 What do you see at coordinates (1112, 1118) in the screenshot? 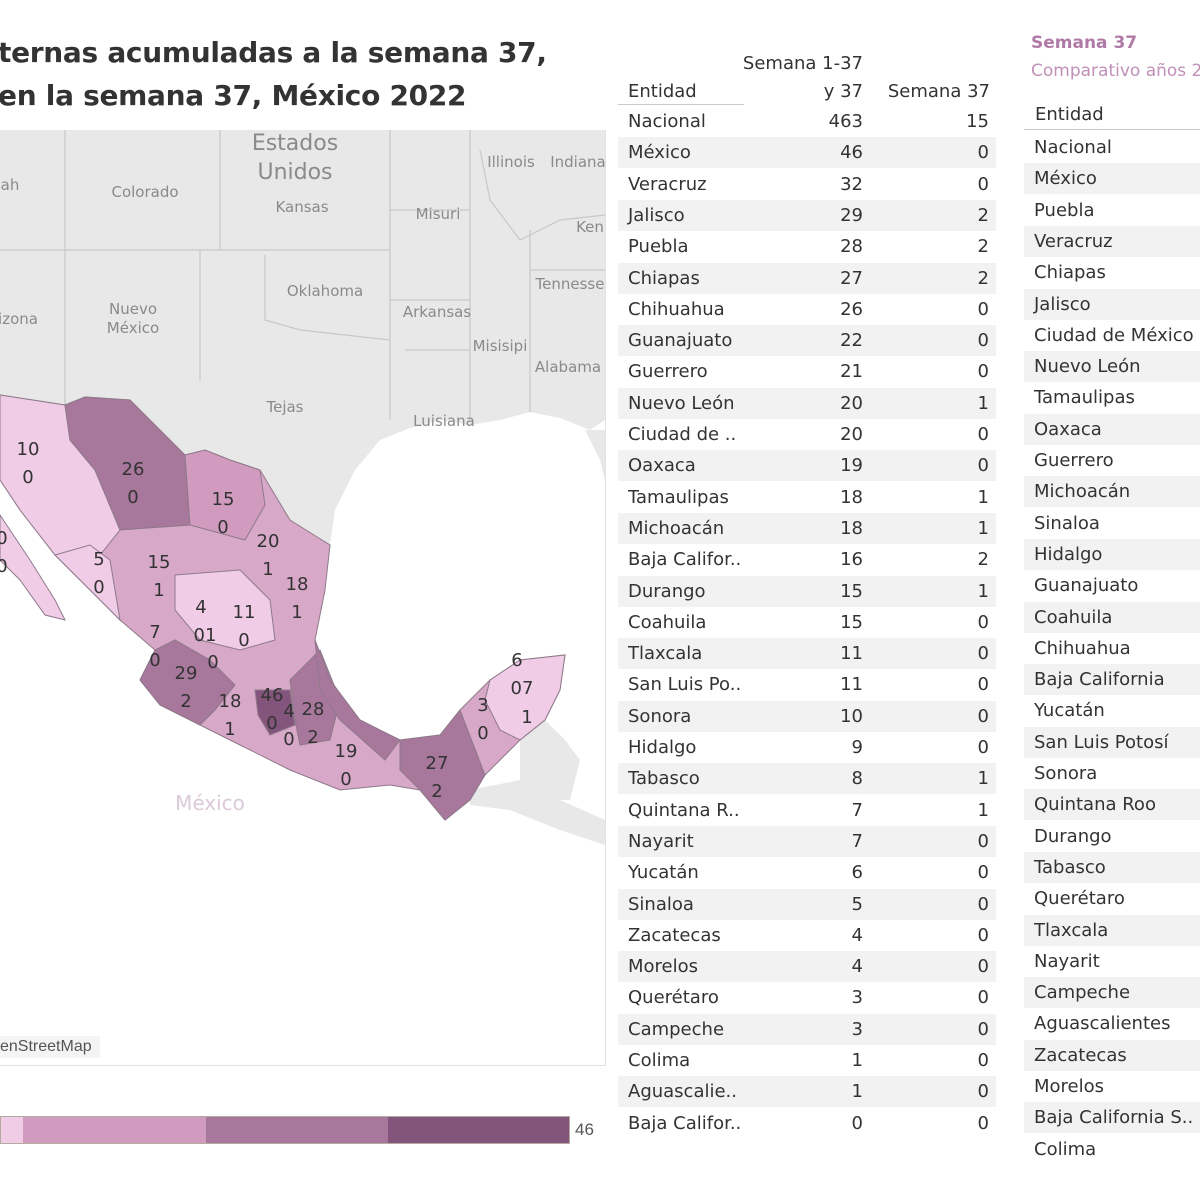
I see `table-row: Baja California S..` at bounding box center [1112, 1118].